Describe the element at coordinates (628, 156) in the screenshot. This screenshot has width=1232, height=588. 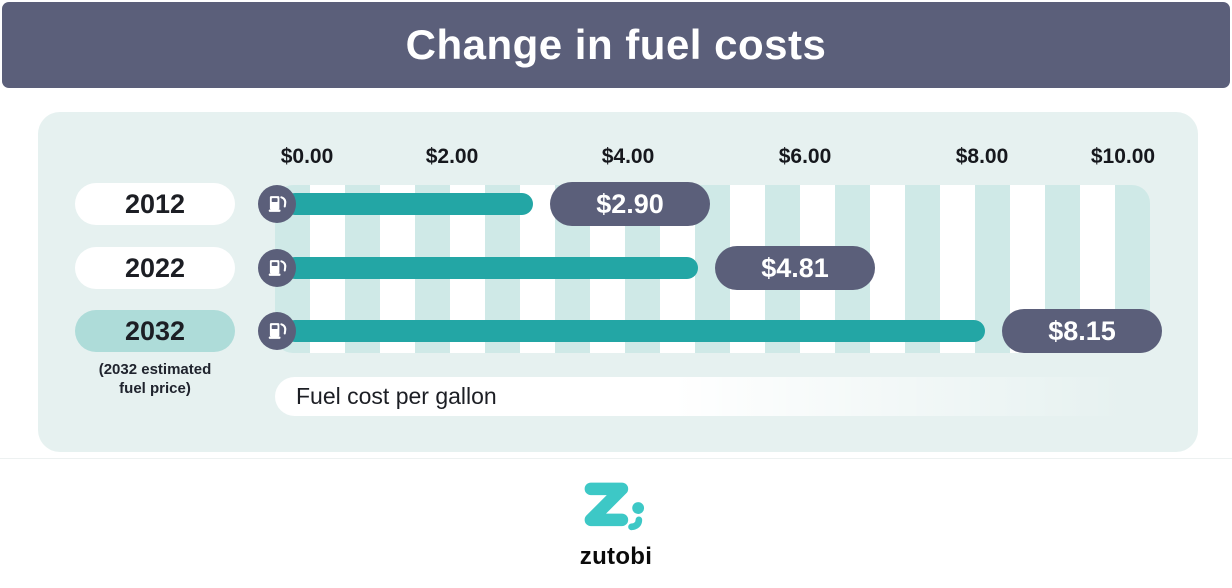
I see `x-axis-tick: $4.00` at that location.